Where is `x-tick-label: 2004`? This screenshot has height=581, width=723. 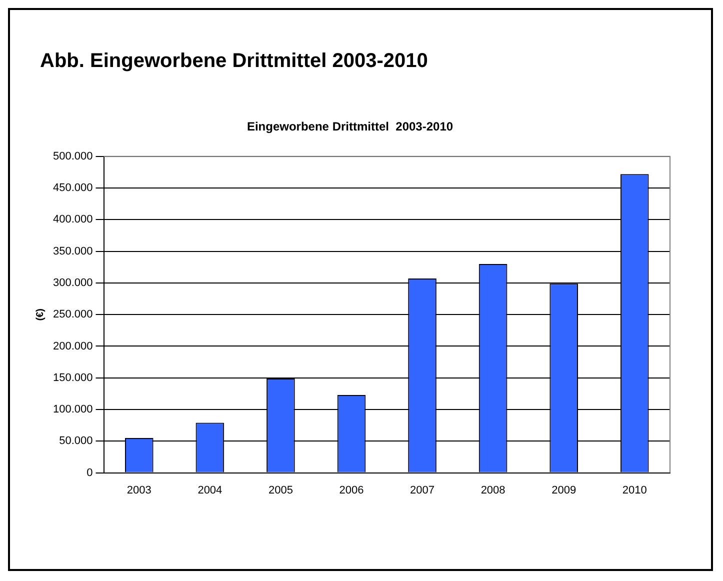
x-tick-label: 2004 is located at coordinates (210, 490).